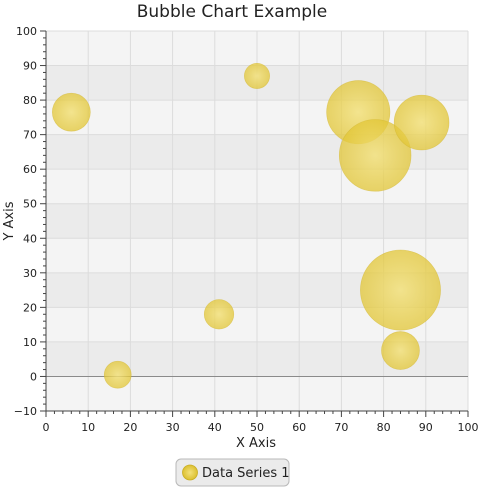 This screenshot has height=492, width=483. What do you see at coordinates (384, 427) in the screenshot?
I see `x-tick-label: 80` at bounding box center [384, 427].